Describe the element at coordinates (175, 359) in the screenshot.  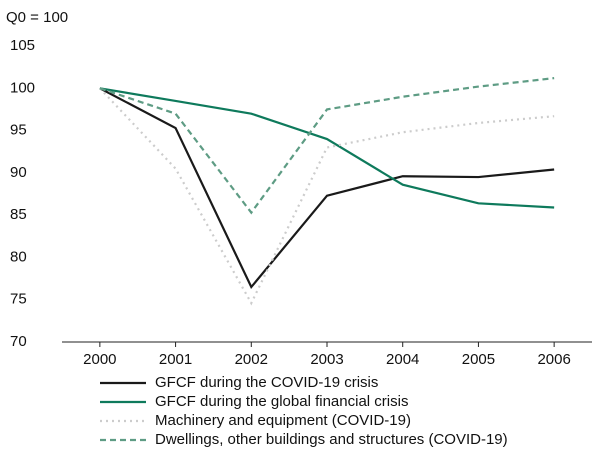
I see `x-tick-label: 2001` at that location.